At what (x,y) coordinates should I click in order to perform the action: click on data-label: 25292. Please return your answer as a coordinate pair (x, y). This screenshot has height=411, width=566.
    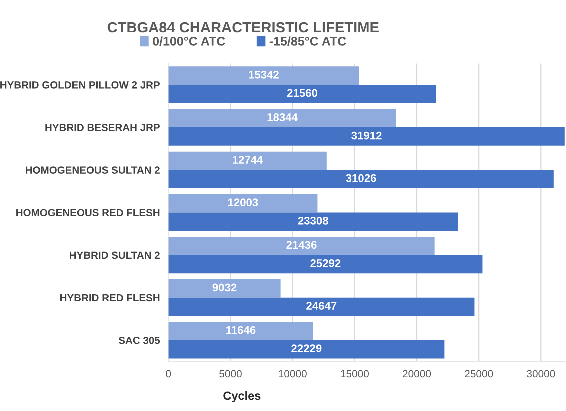
    Looking at the image, I should click on (325, 264).